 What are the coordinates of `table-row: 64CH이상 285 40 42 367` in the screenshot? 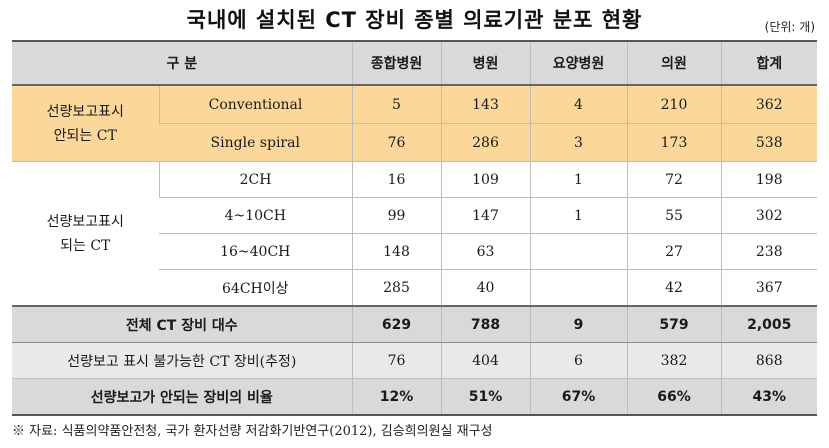 It's located at (415, 288).